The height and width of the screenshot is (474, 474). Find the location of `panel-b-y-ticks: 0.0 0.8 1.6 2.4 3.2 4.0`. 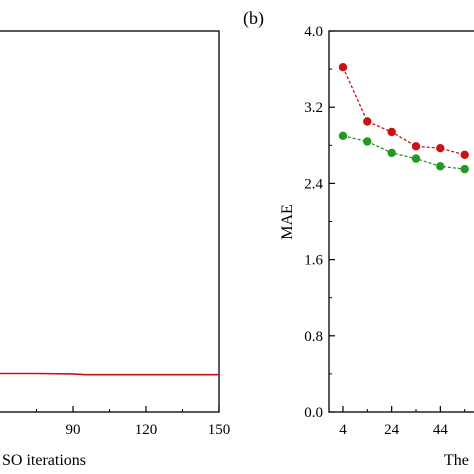

panel-b-y-ticks: 0.0 0.8 1.6 2.4 3.2 4.0 is located at coordinates (319, 222).